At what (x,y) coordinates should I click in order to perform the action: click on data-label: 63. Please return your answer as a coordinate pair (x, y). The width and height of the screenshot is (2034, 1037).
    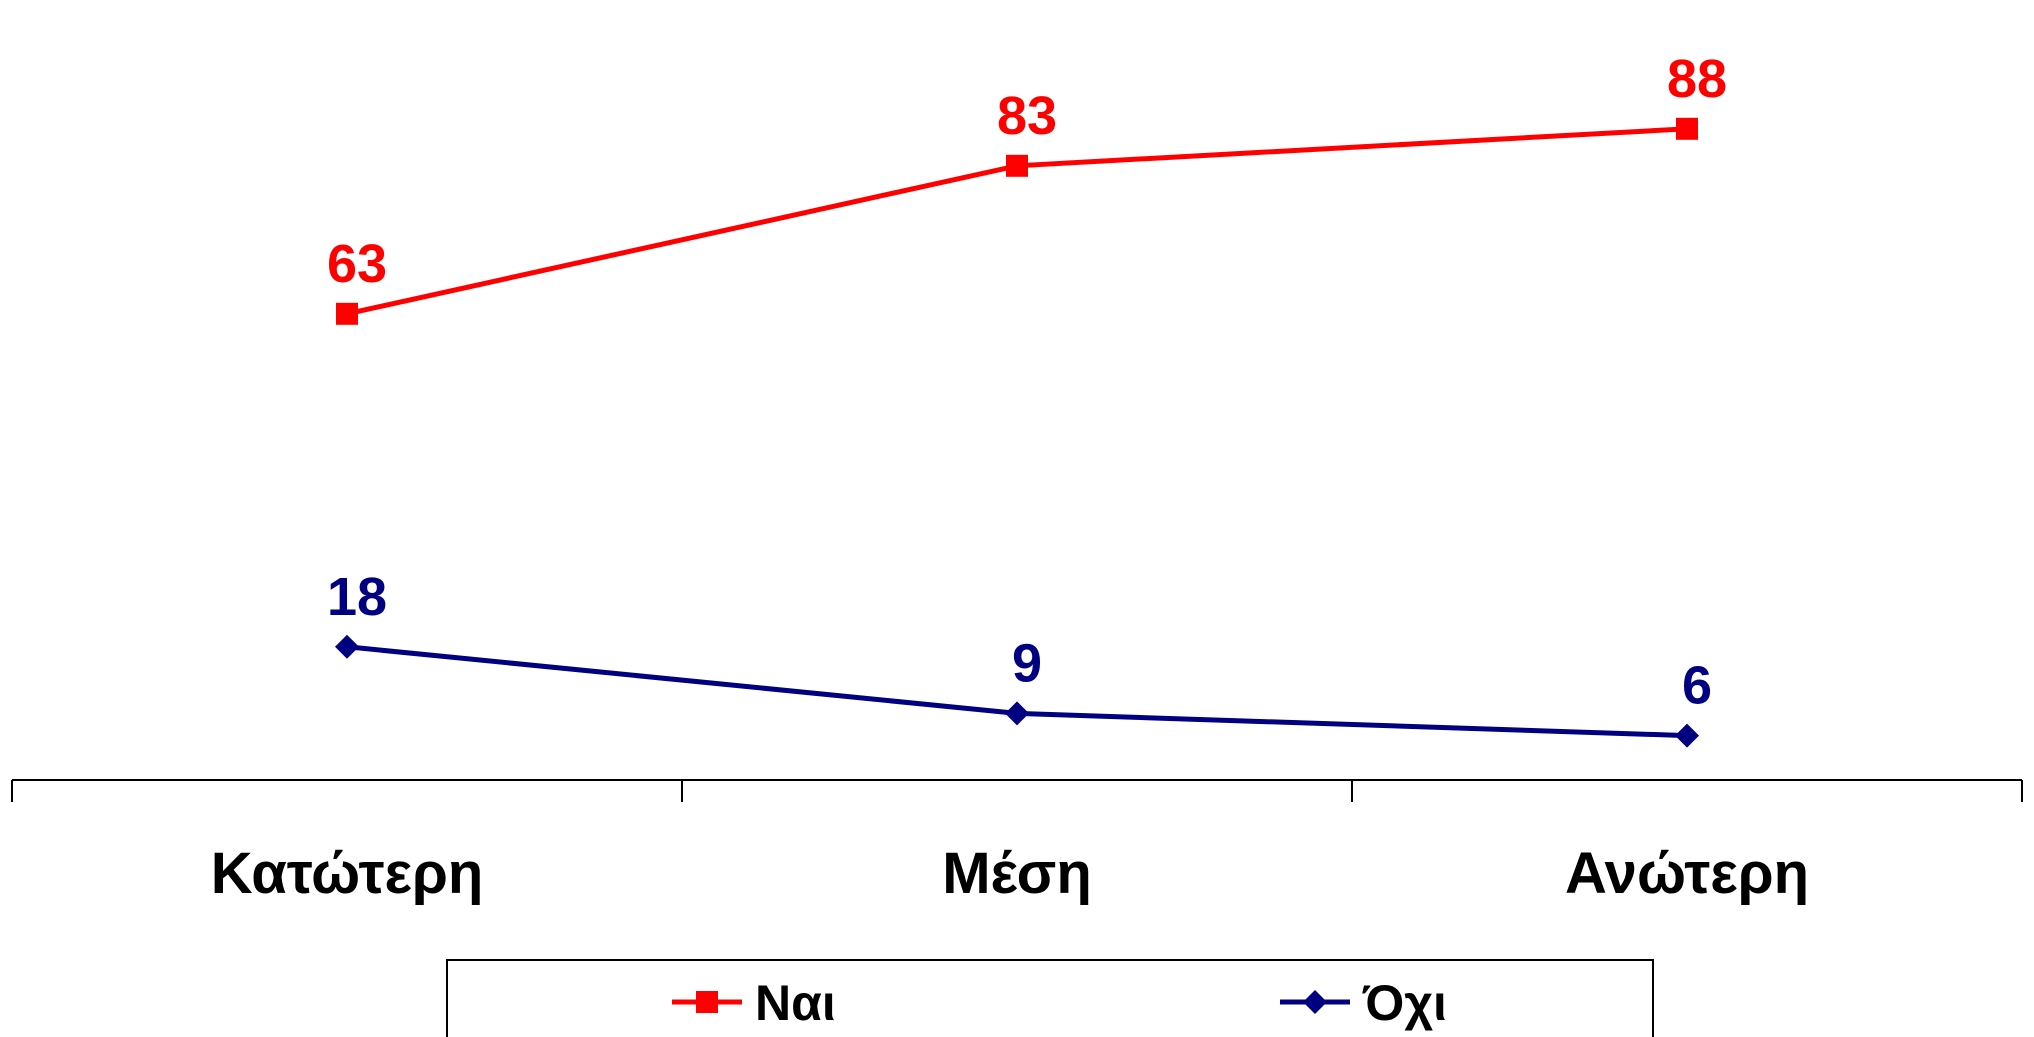
    Looking at the image, I should click on (357, 264).